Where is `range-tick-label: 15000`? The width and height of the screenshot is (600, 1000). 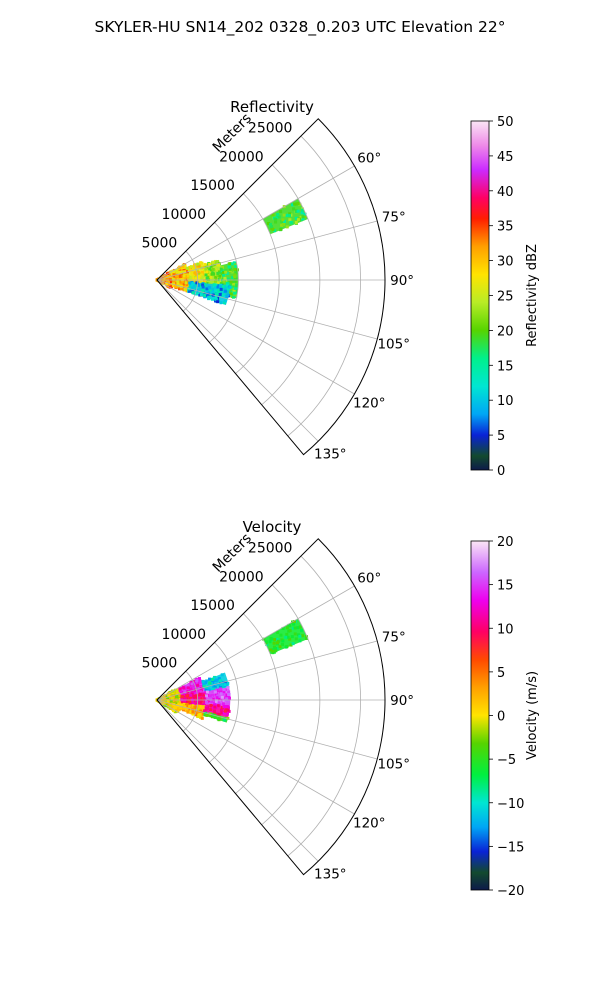
range-tick-label: 15000 is located at coordinates (212, 186).